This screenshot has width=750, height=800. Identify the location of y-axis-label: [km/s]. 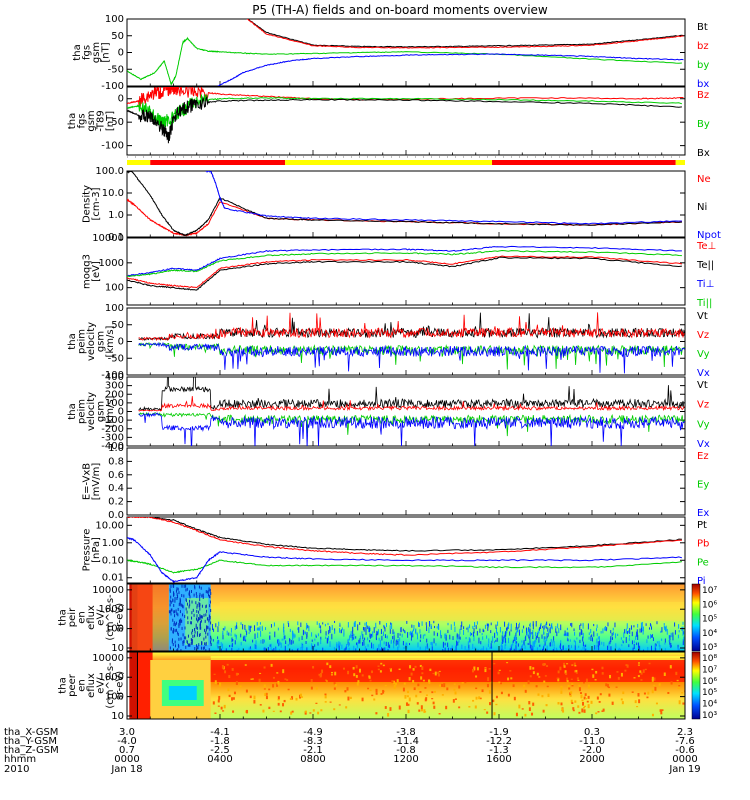
(110, 411).